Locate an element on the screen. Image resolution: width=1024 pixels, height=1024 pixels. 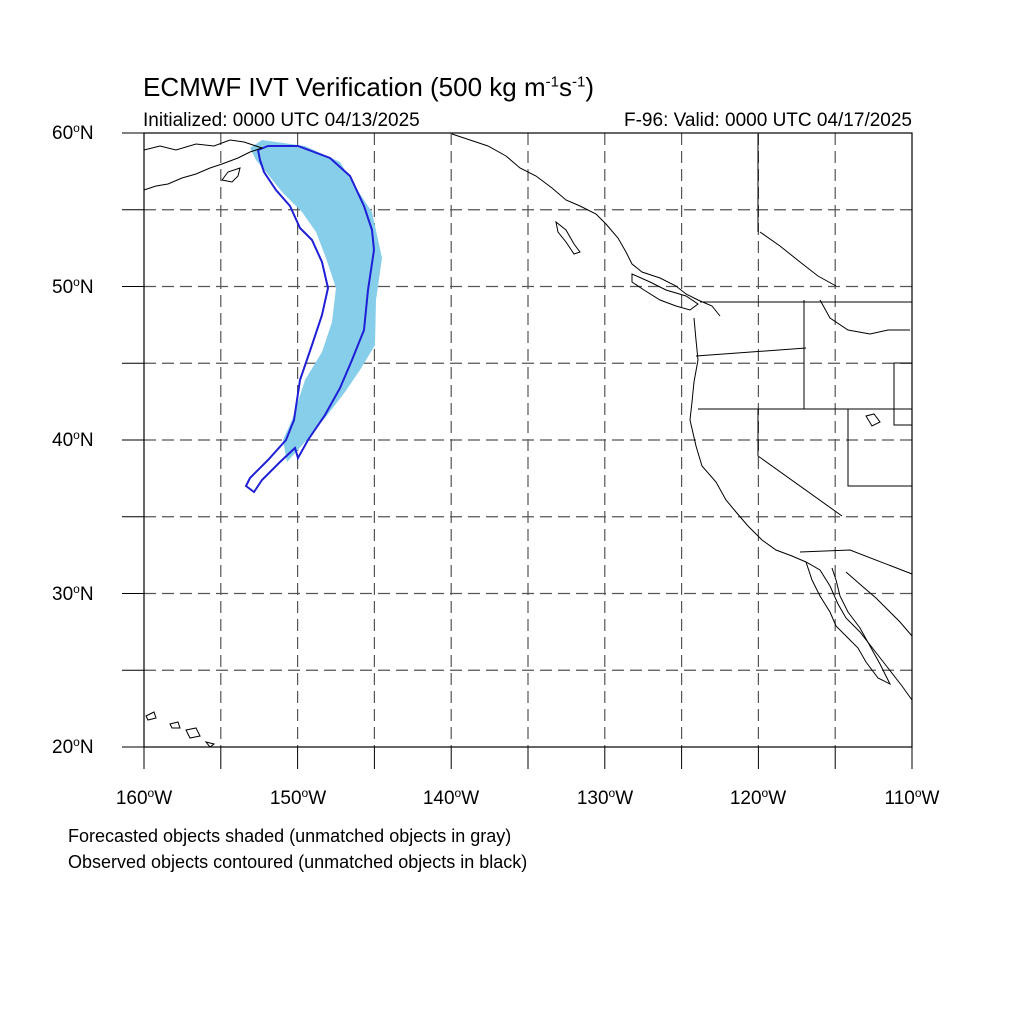
state-borders is located at coordinates (804, 354).